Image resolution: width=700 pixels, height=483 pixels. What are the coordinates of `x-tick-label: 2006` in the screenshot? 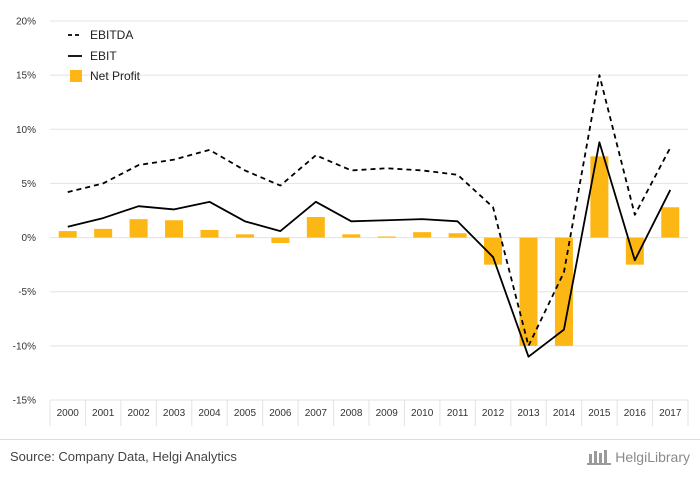 It's located at (280, 413).